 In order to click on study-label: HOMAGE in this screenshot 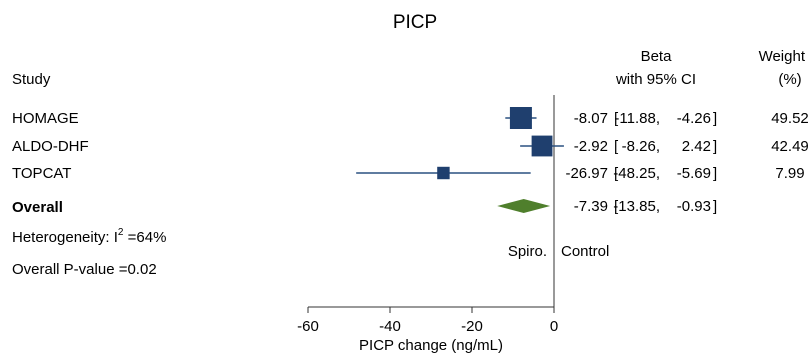, I will do `click(45, 118)`.